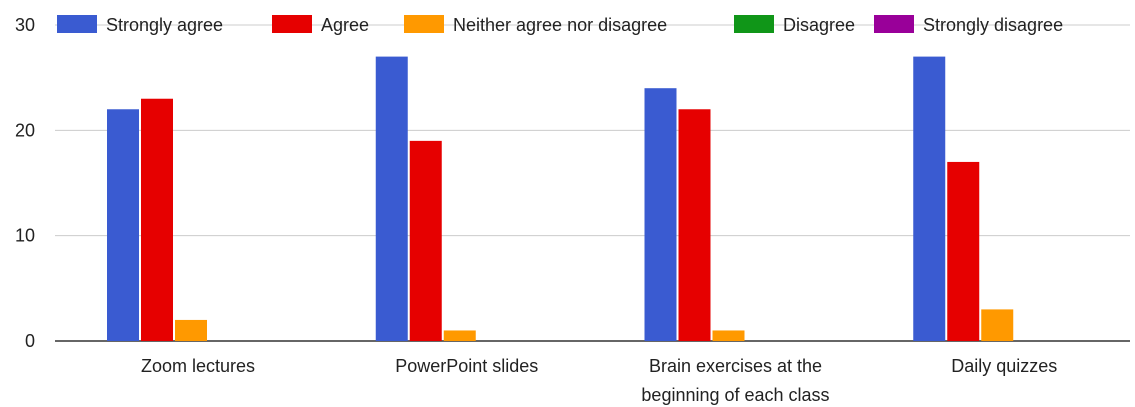 The height and width of the screenshot is (407, 1135). Describe the element at coordinates (25, 236) in the screenshot. I see `y-tick-label: 10` at that location.